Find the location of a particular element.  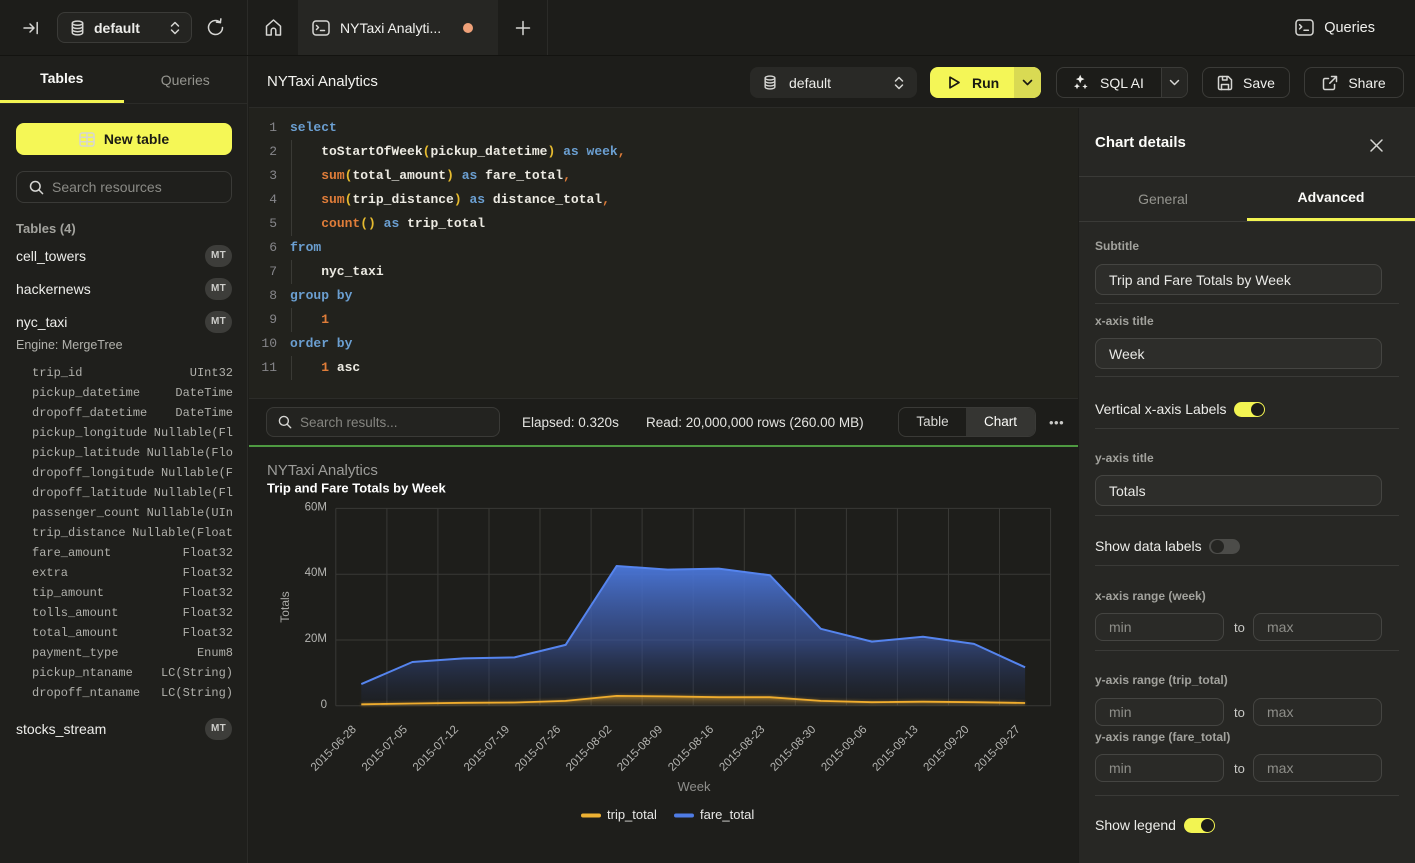

svg-text: 2015-09-06 is located at coordinates (844, 749).